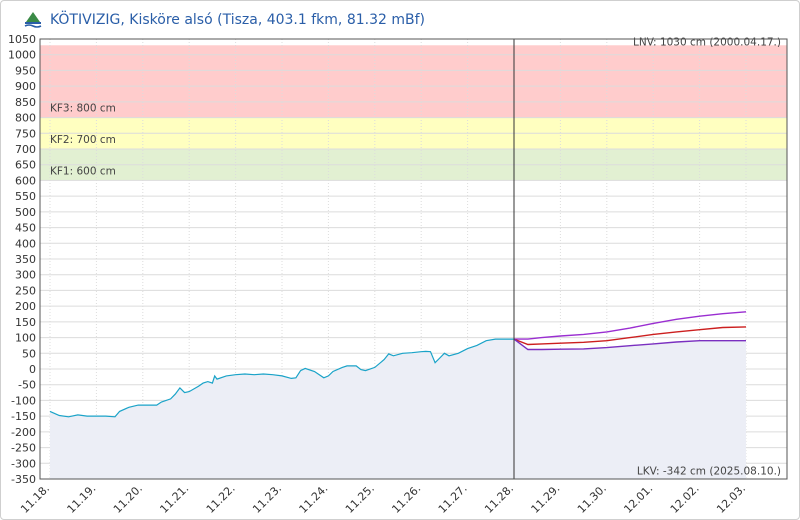 This screenshot has height=520, width=800. What do you see at coordinates (406, 499) in the screenshot?
I see `x-tick-label: 11.26.` at bounding box center [406, 499].